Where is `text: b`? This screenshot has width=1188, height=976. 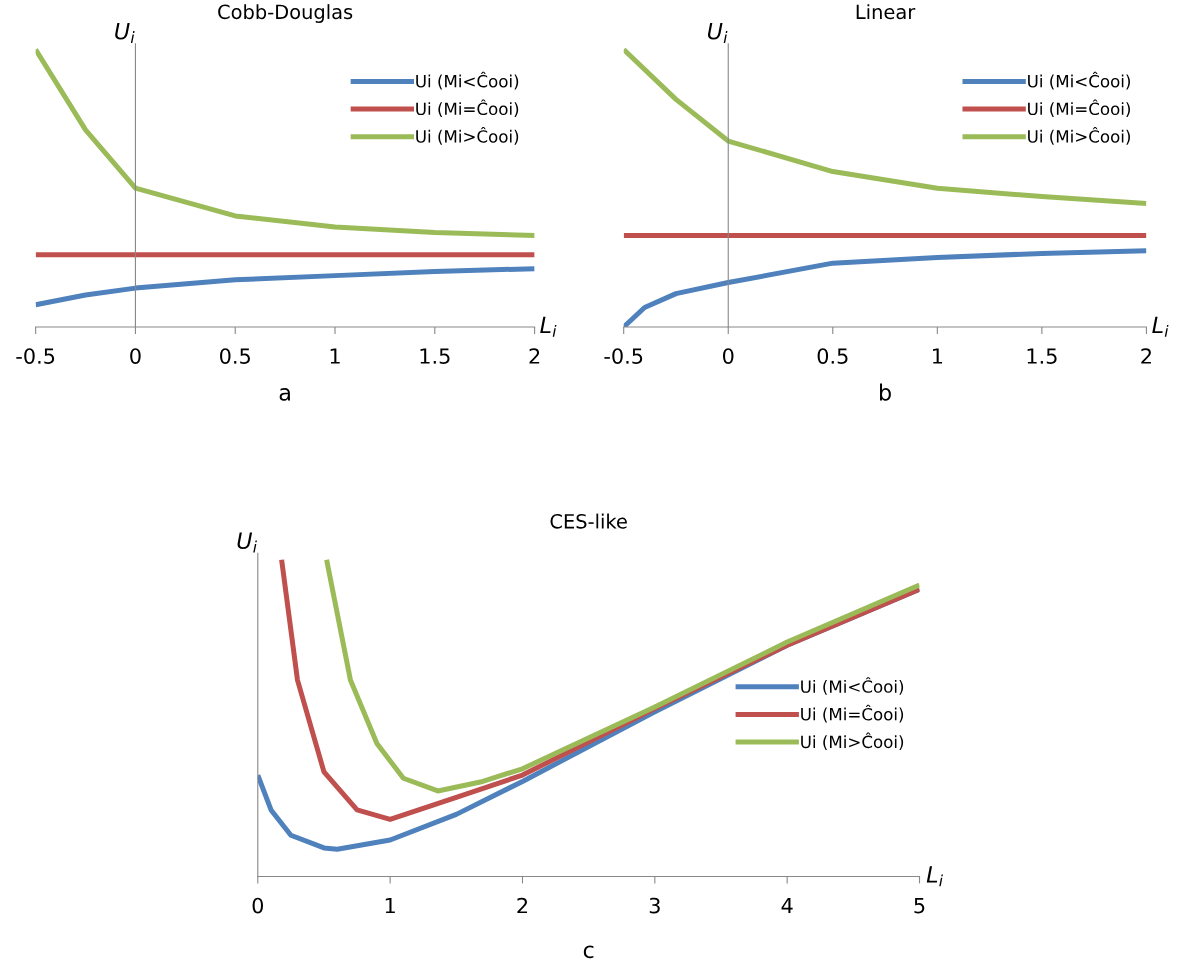 text: b is located at coordinates (885, 392).